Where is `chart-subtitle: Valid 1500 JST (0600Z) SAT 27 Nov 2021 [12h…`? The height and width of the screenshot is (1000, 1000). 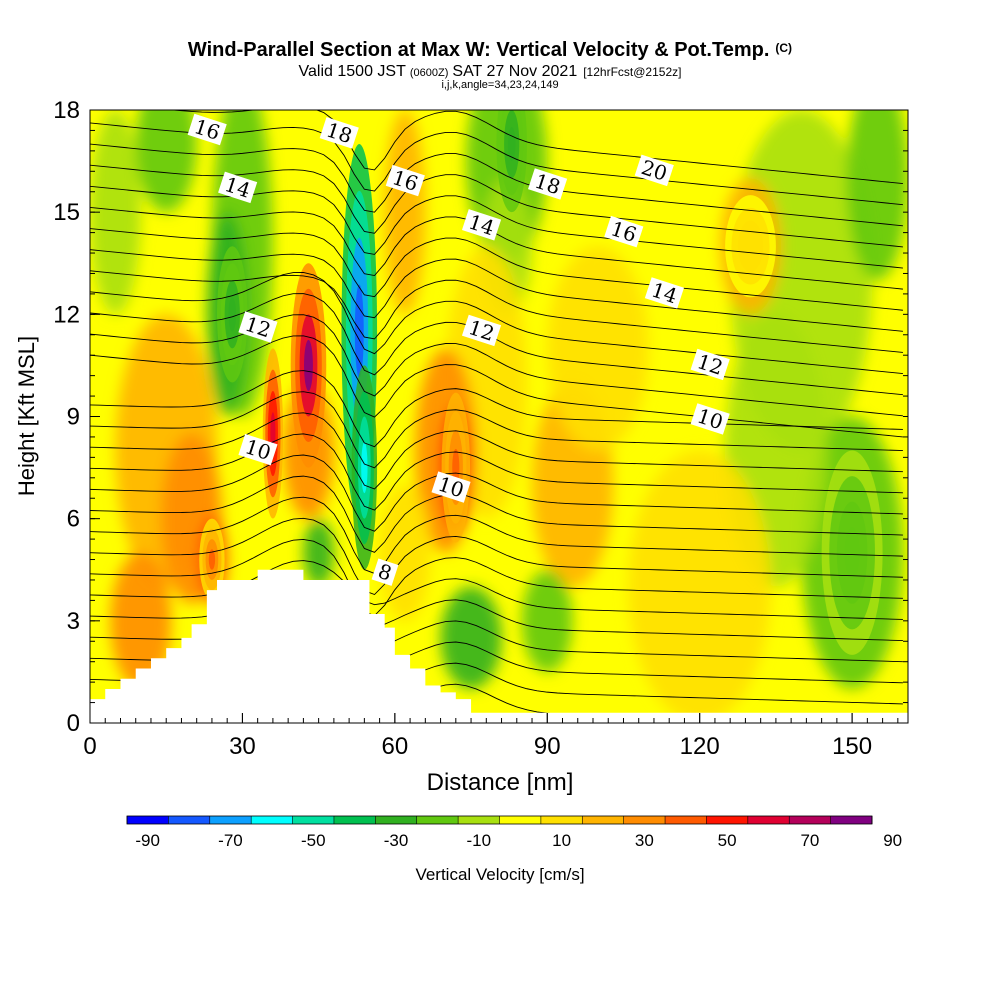
chart-subtitle: Valid 1500 JST (0600Z) SAT 27 Nov 2021 [12h… is located at coordinates (490, 71).